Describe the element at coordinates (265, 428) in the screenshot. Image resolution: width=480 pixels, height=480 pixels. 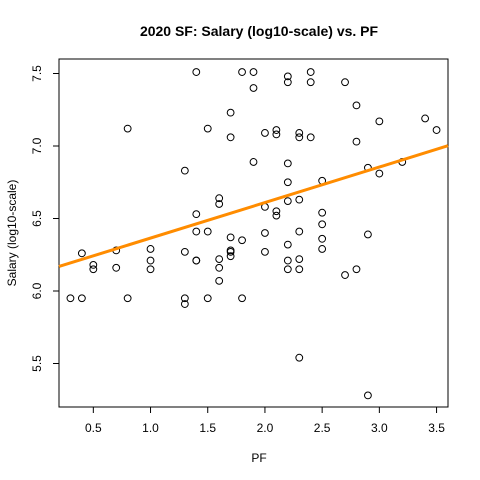
I see `x-tick-label: 2.0` at that location.